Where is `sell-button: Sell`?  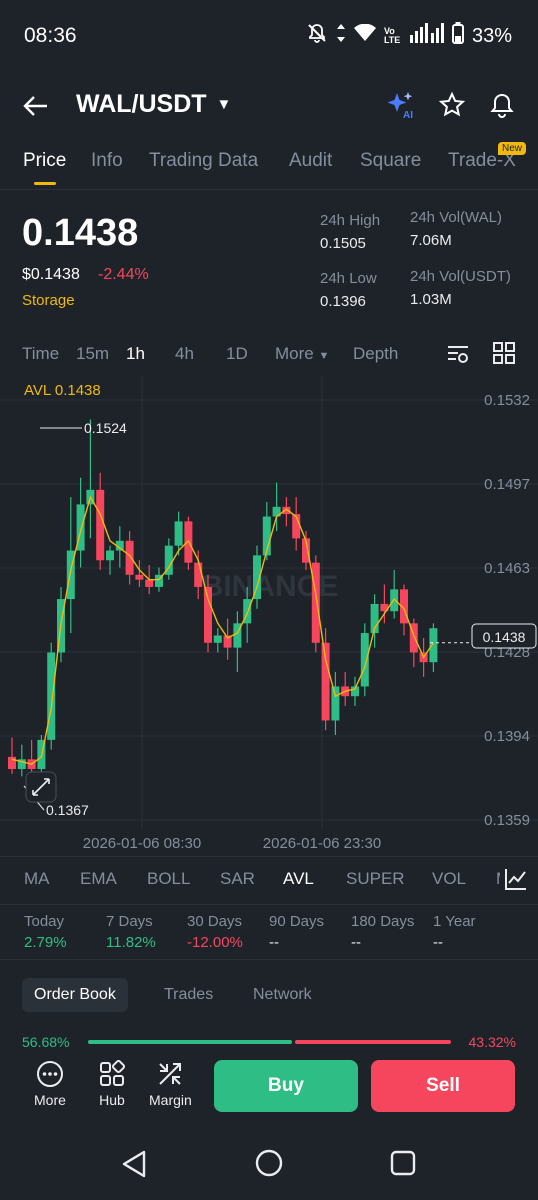
sell-button: Sell is located at coordinates (443, 1086).